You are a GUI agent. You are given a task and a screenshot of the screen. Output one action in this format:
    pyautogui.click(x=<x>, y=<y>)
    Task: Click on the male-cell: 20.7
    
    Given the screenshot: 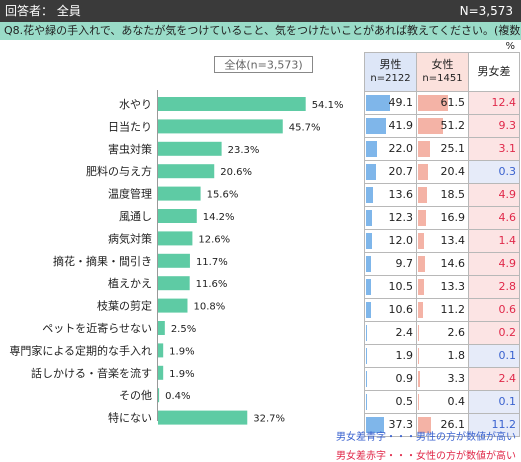 What is the action you would take?
    pyautogui.click(x=391, y=172)
    